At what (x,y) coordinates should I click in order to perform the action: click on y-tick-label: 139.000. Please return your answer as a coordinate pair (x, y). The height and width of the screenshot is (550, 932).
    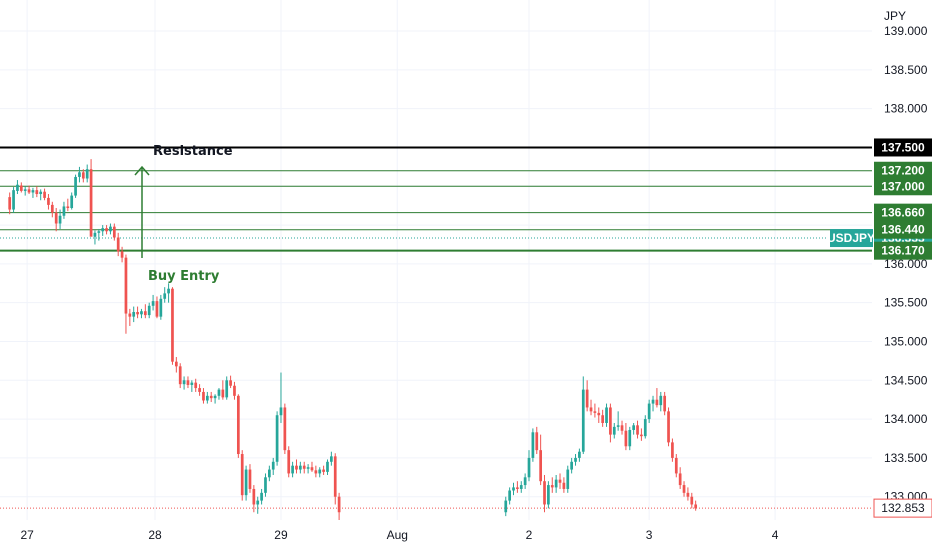
    Looking at the image, I should click on (906, 31).